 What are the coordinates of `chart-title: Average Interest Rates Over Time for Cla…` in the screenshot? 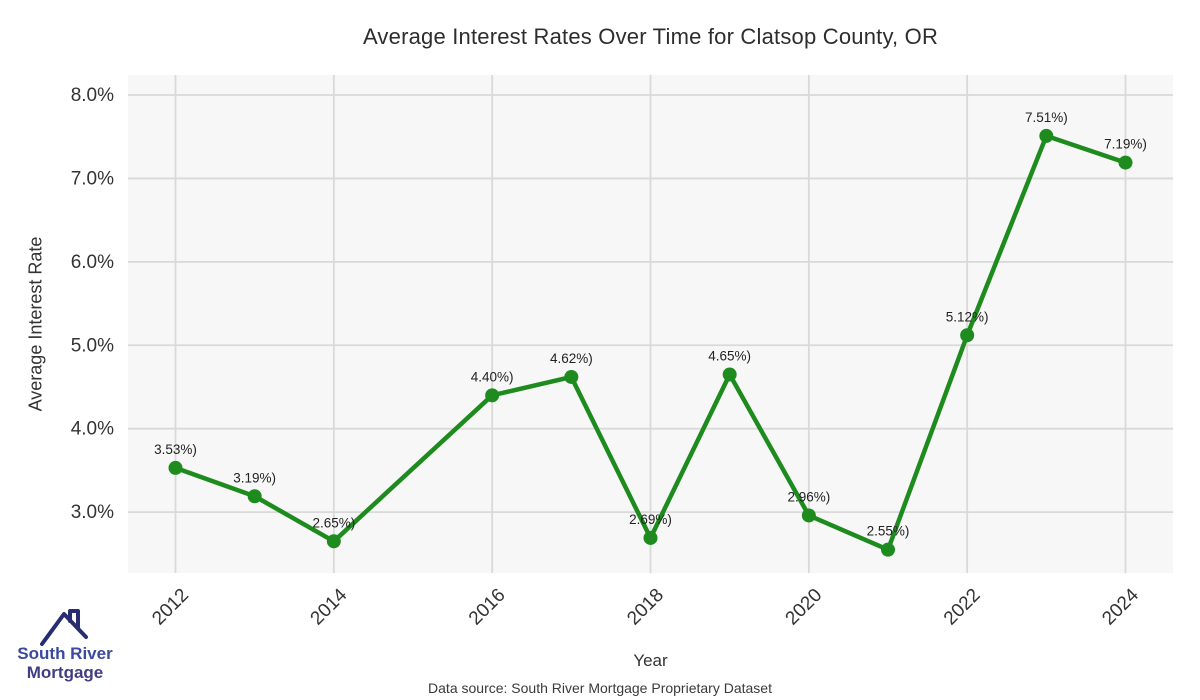 It's located at (650, 36).